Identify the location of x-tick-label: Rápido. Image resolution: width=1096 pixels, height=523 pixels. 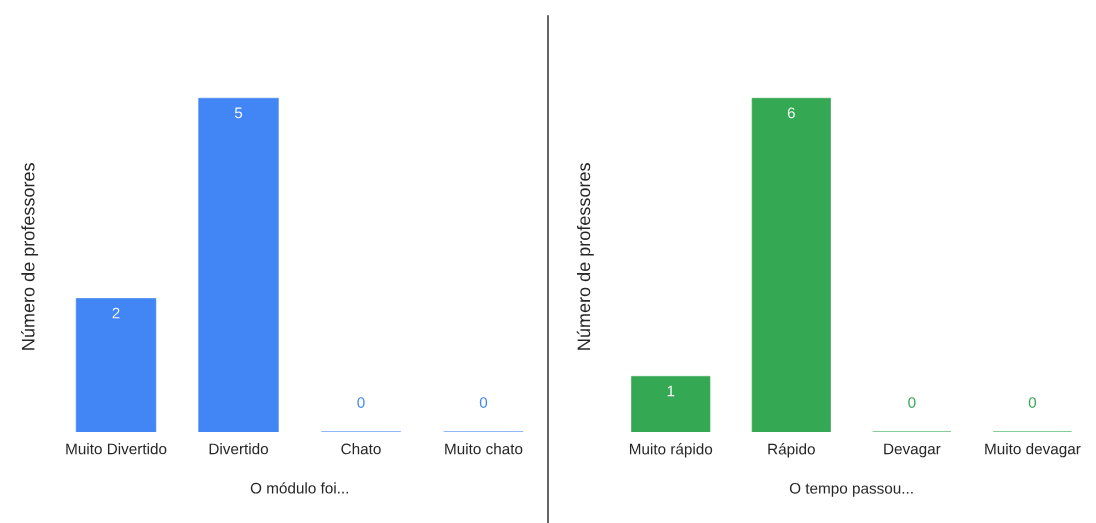
(791, 450).